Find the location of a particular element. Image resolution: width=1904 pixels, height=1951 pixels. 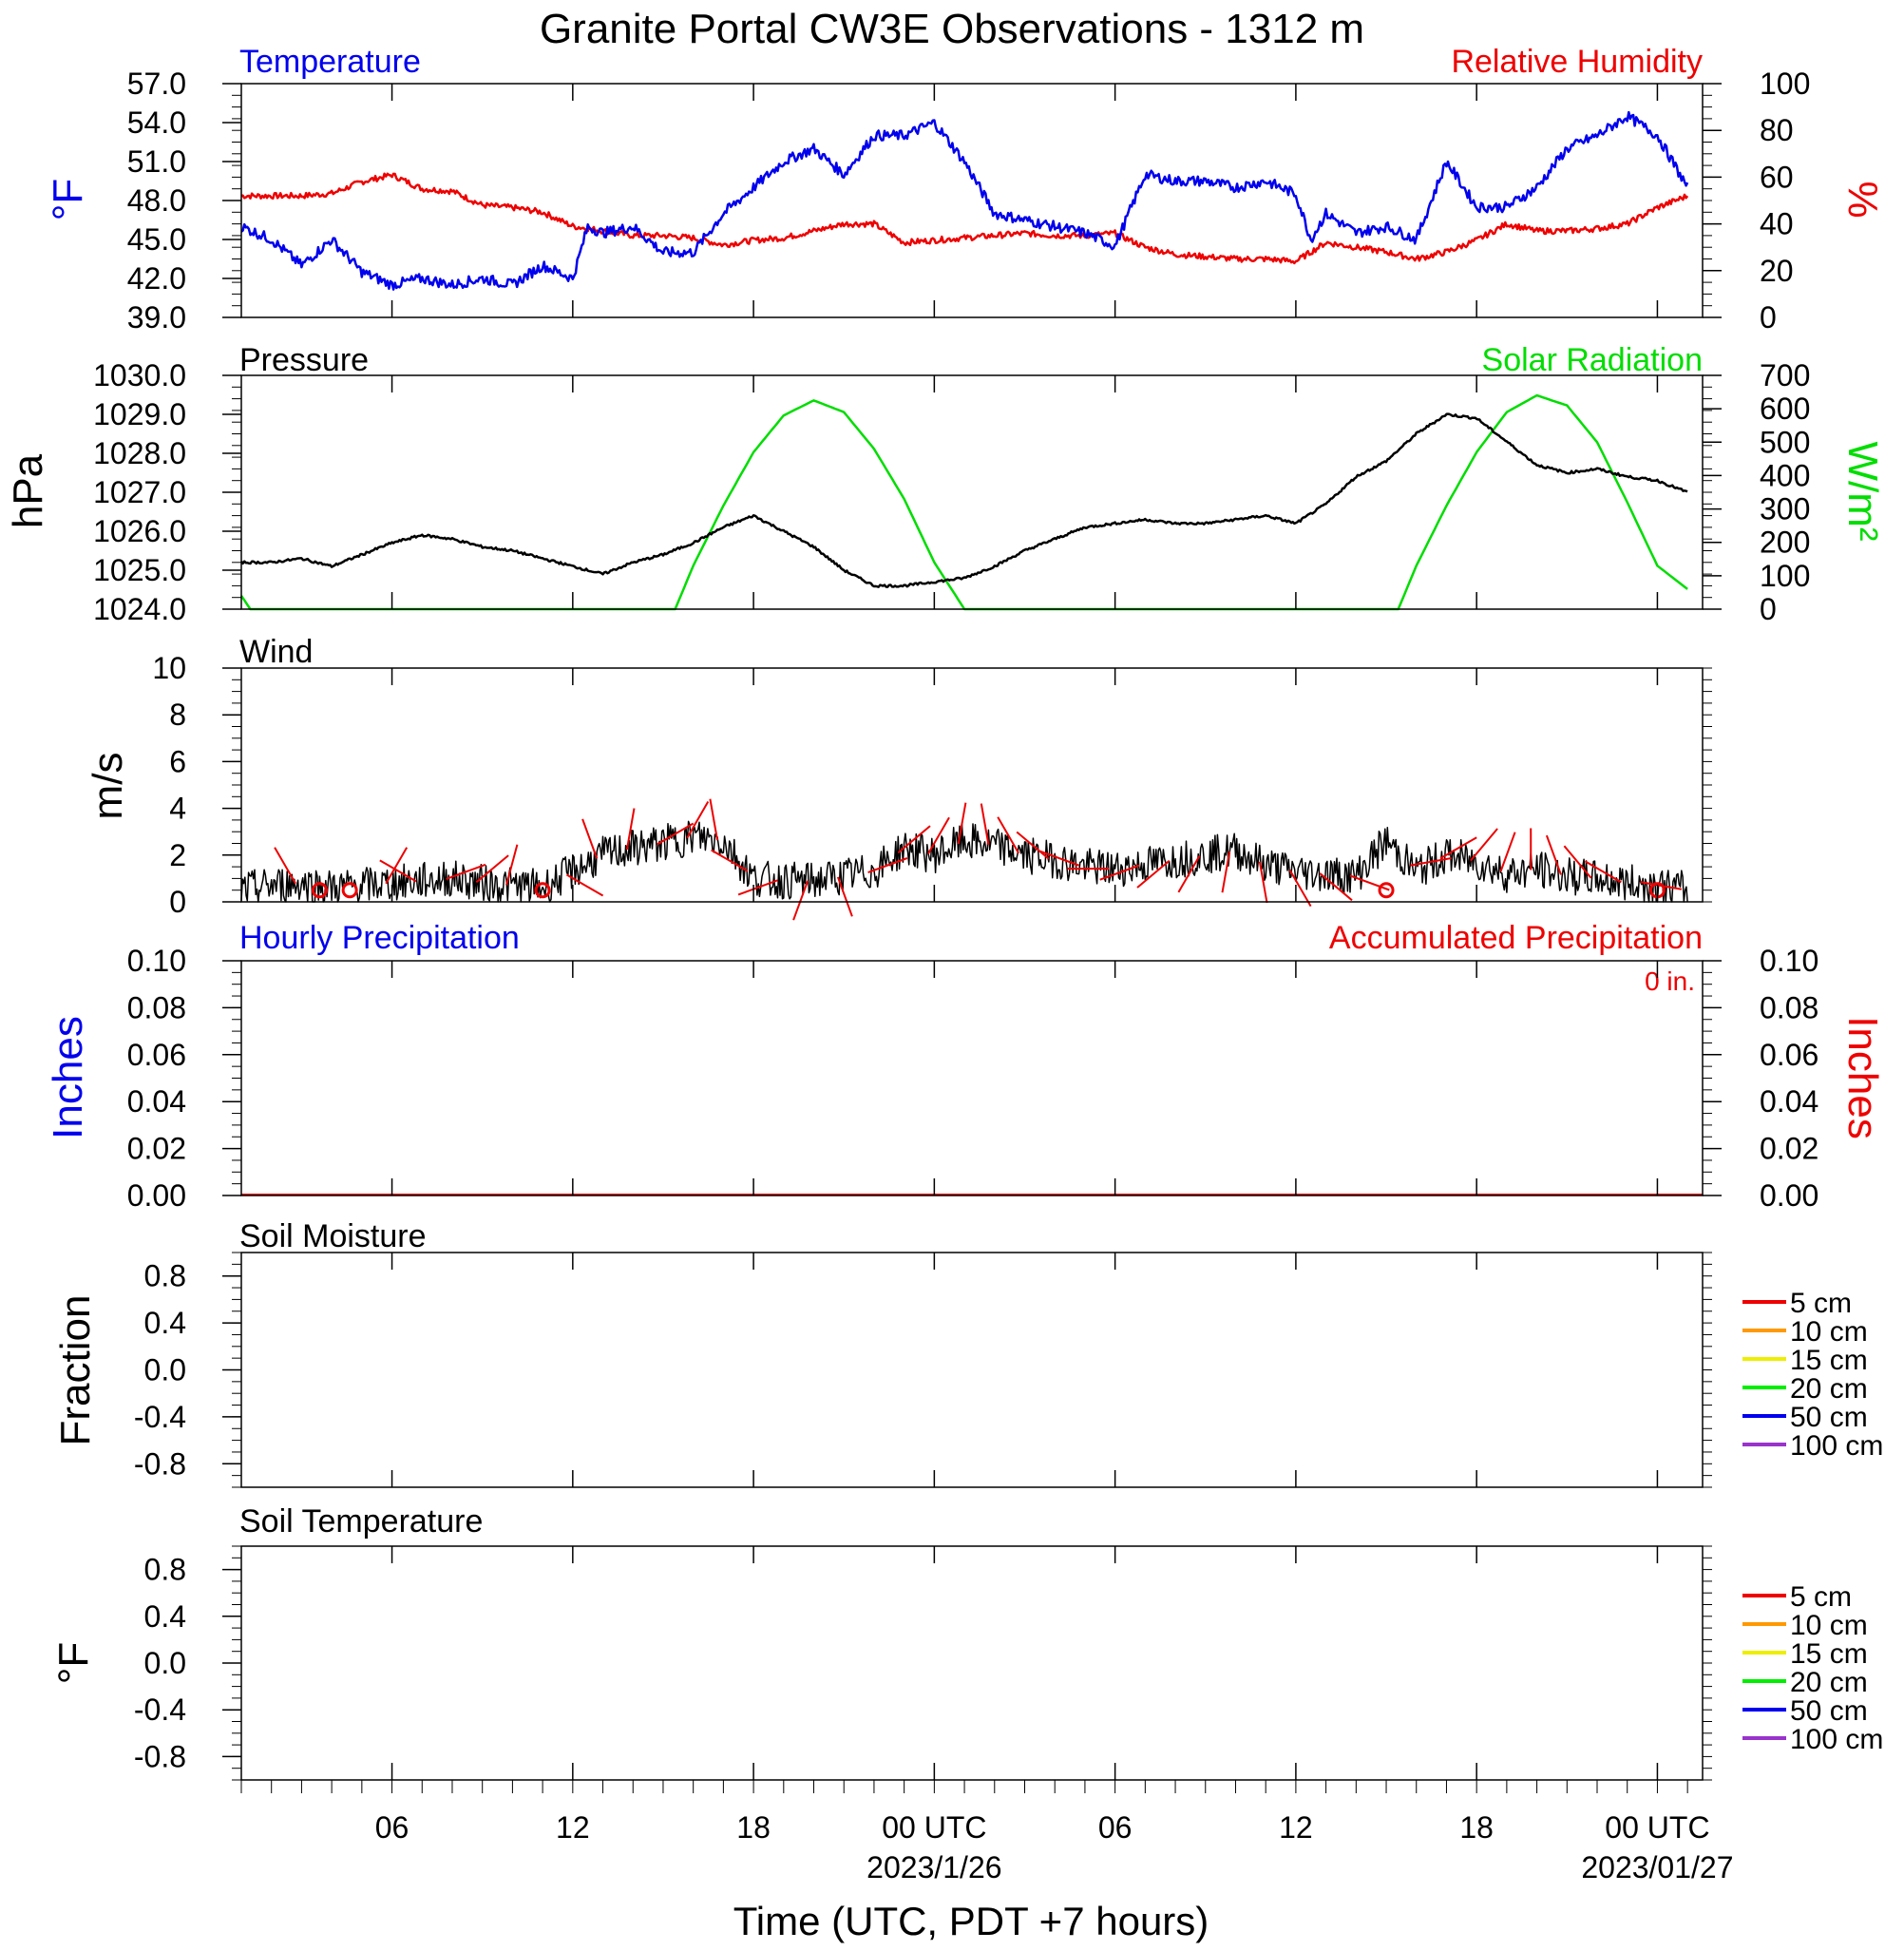

pressure-line is located at coordinates (964, 500).